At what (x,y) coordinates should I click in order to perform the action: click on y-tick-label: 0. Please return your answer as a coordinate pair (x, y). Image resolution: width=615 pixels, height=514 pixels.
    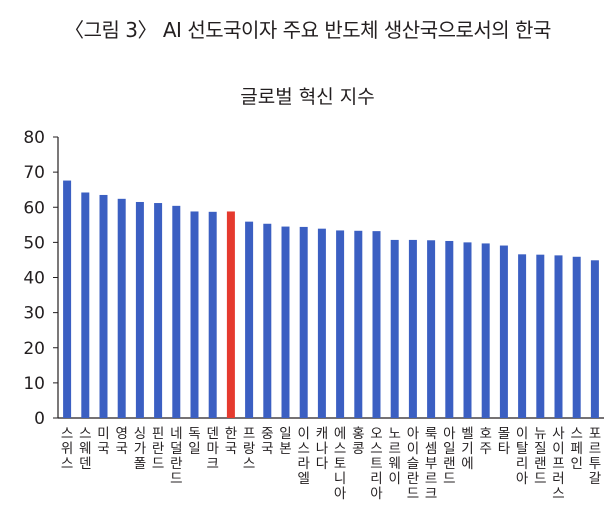
    Looking at the image, I should click on (39, 419).